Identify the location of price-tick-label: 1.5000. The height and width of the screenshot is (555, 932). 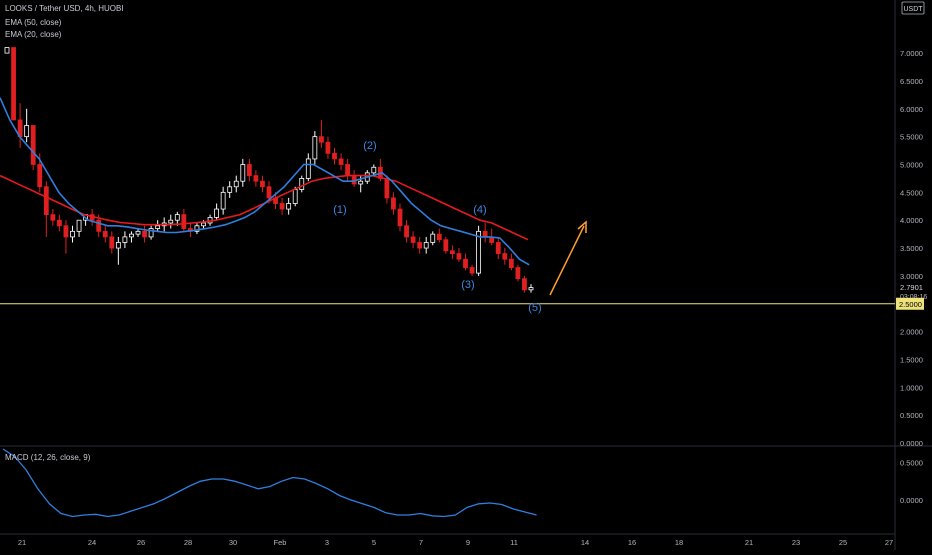
(911, 359).